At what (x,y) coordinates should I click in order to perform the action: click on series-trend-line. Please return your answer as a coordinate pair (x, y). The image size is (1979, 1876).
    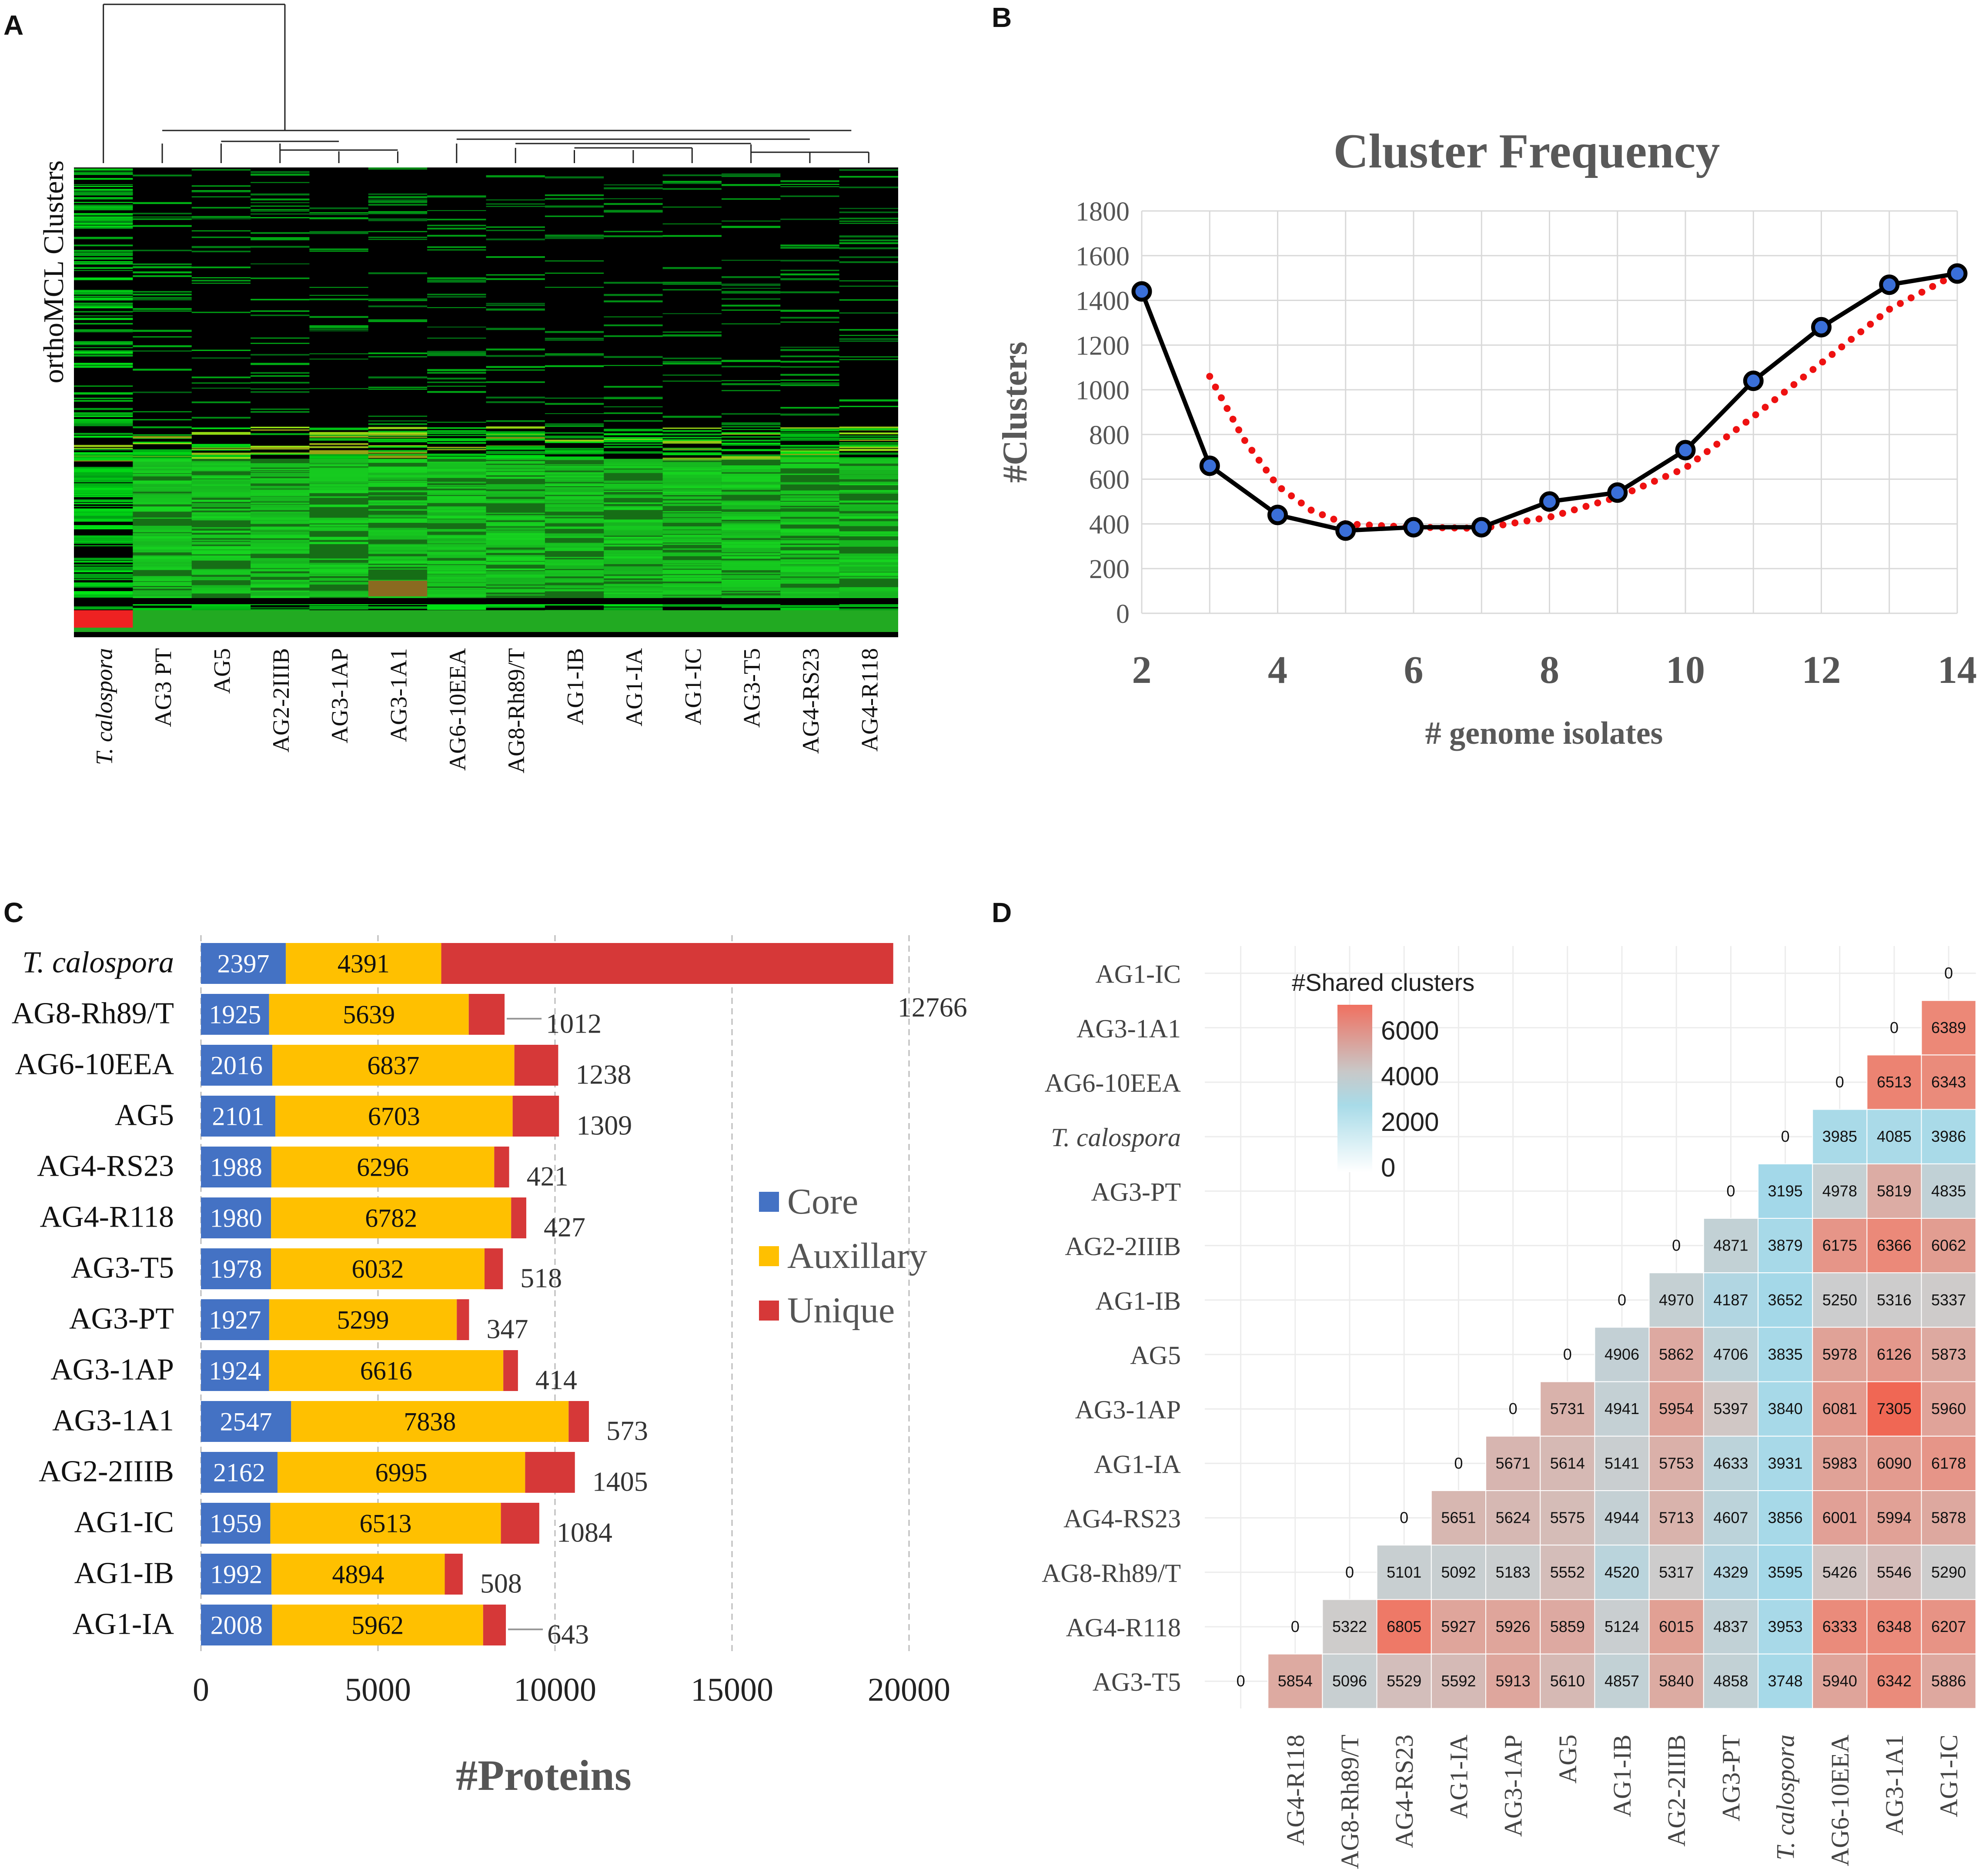
    Looking at the image, I should click on (1583, 401).